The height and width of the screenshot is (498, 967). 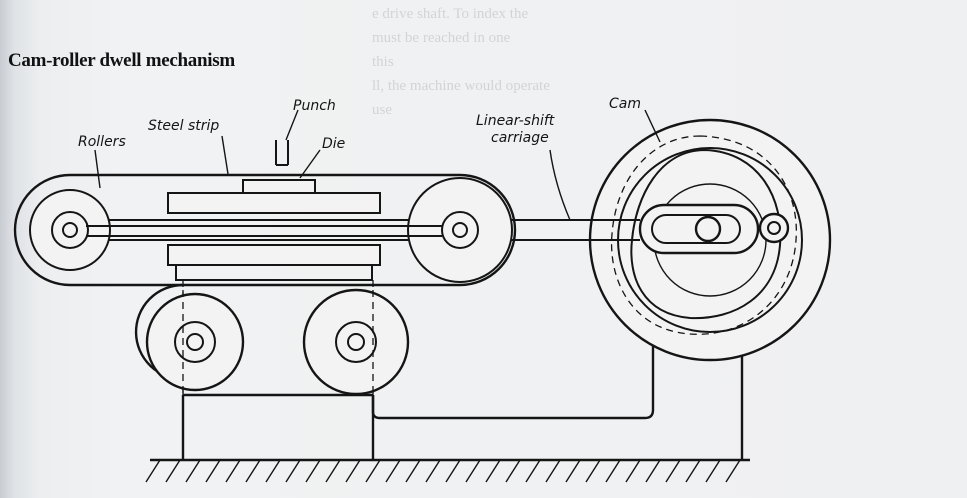 I want to click on ground-hatching, so click(x=443, y=471).